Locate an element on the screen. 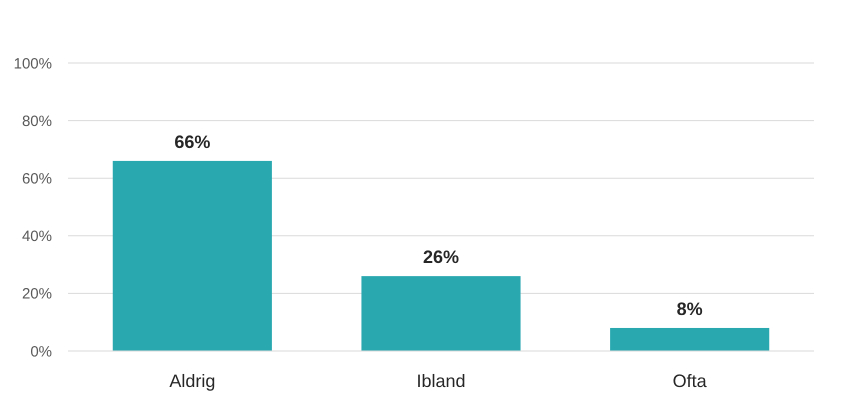 This screenshot has height=415, width=865. x-tick-label: Aldrig is located at coordinates (192, 381).